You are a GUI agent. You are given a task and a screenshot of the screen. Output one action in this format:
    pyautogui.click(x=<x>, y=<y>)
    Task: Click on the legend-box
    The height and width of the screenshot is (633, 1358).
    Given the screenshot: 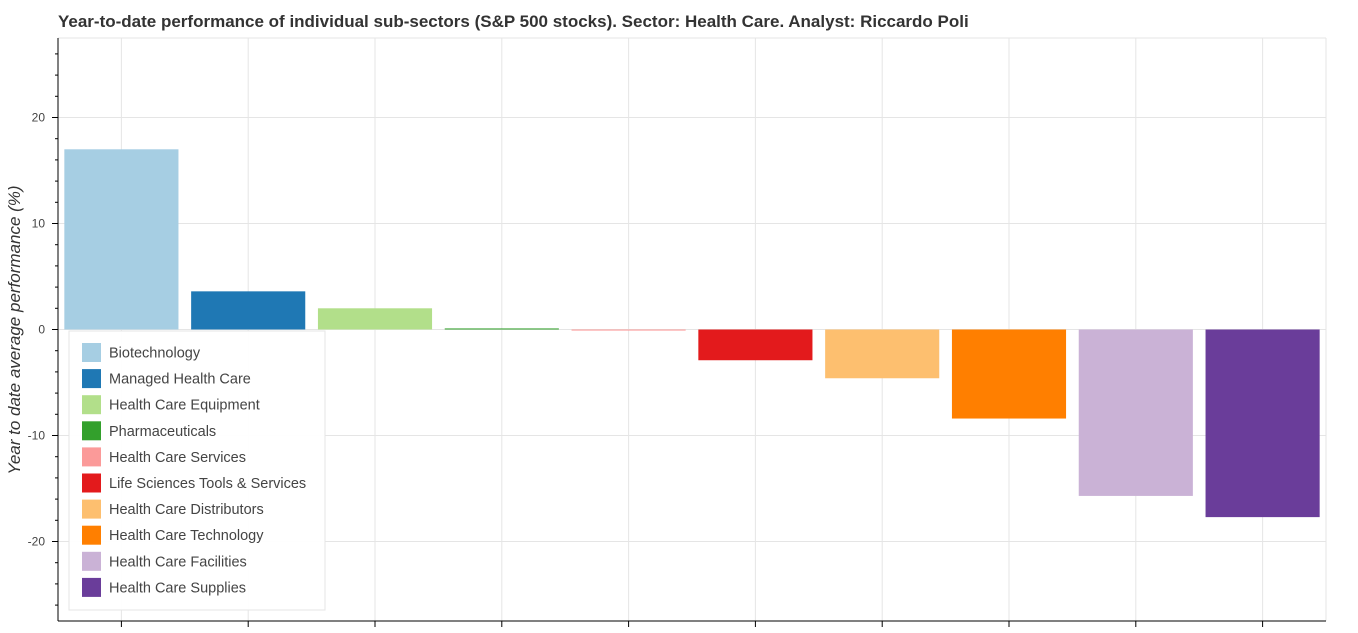 What is the action you would take?
    pyautogui.click(x=197, y=470)
    